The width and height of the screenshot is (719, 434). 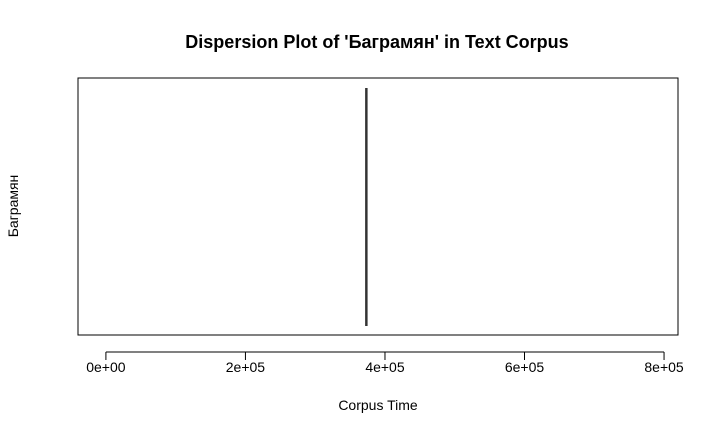 I want to click on x-axis-label: Corpus Time, so click(x=378, y=405).